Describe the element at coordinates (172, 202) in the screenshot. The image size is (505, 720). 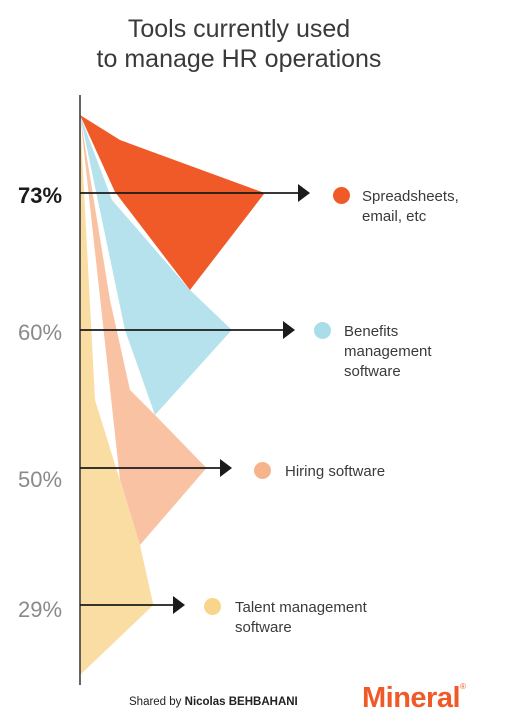
I see `area-spreadsheets` at that location.